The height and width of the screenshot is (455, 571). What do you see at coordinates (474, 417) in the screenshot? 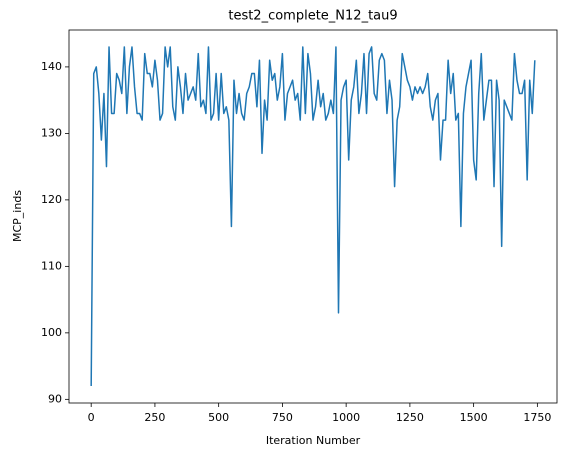
I see `x-tick-label: 1500` at bounding box center [474, 417].